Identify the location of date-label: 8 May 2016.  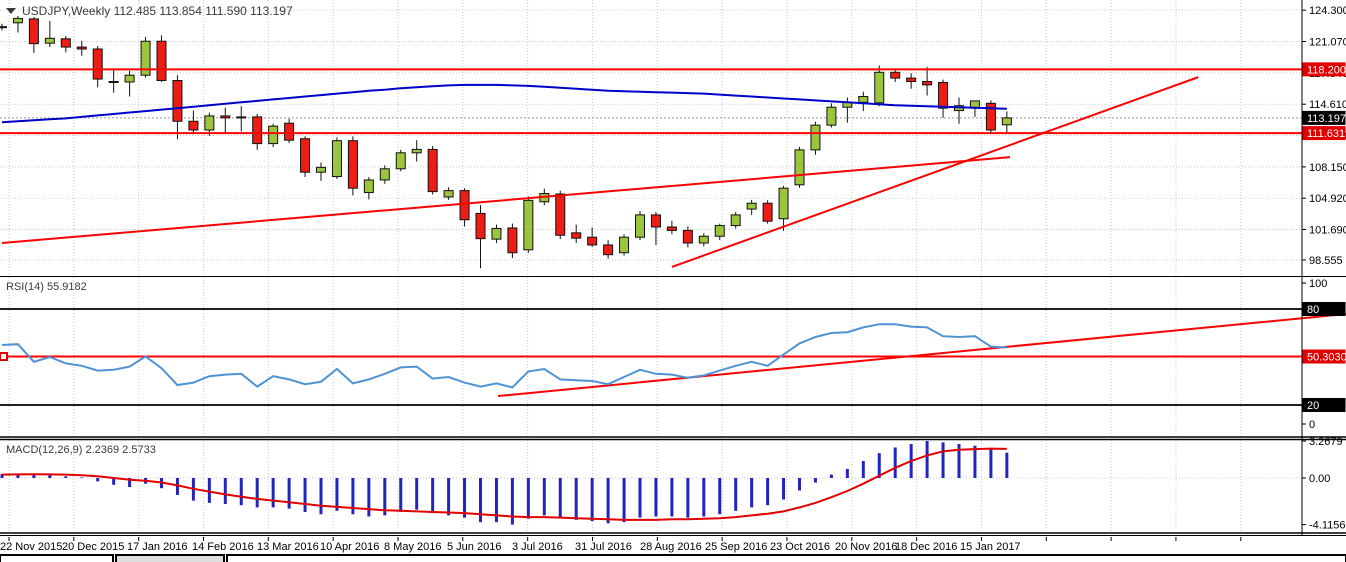
(412, 547).